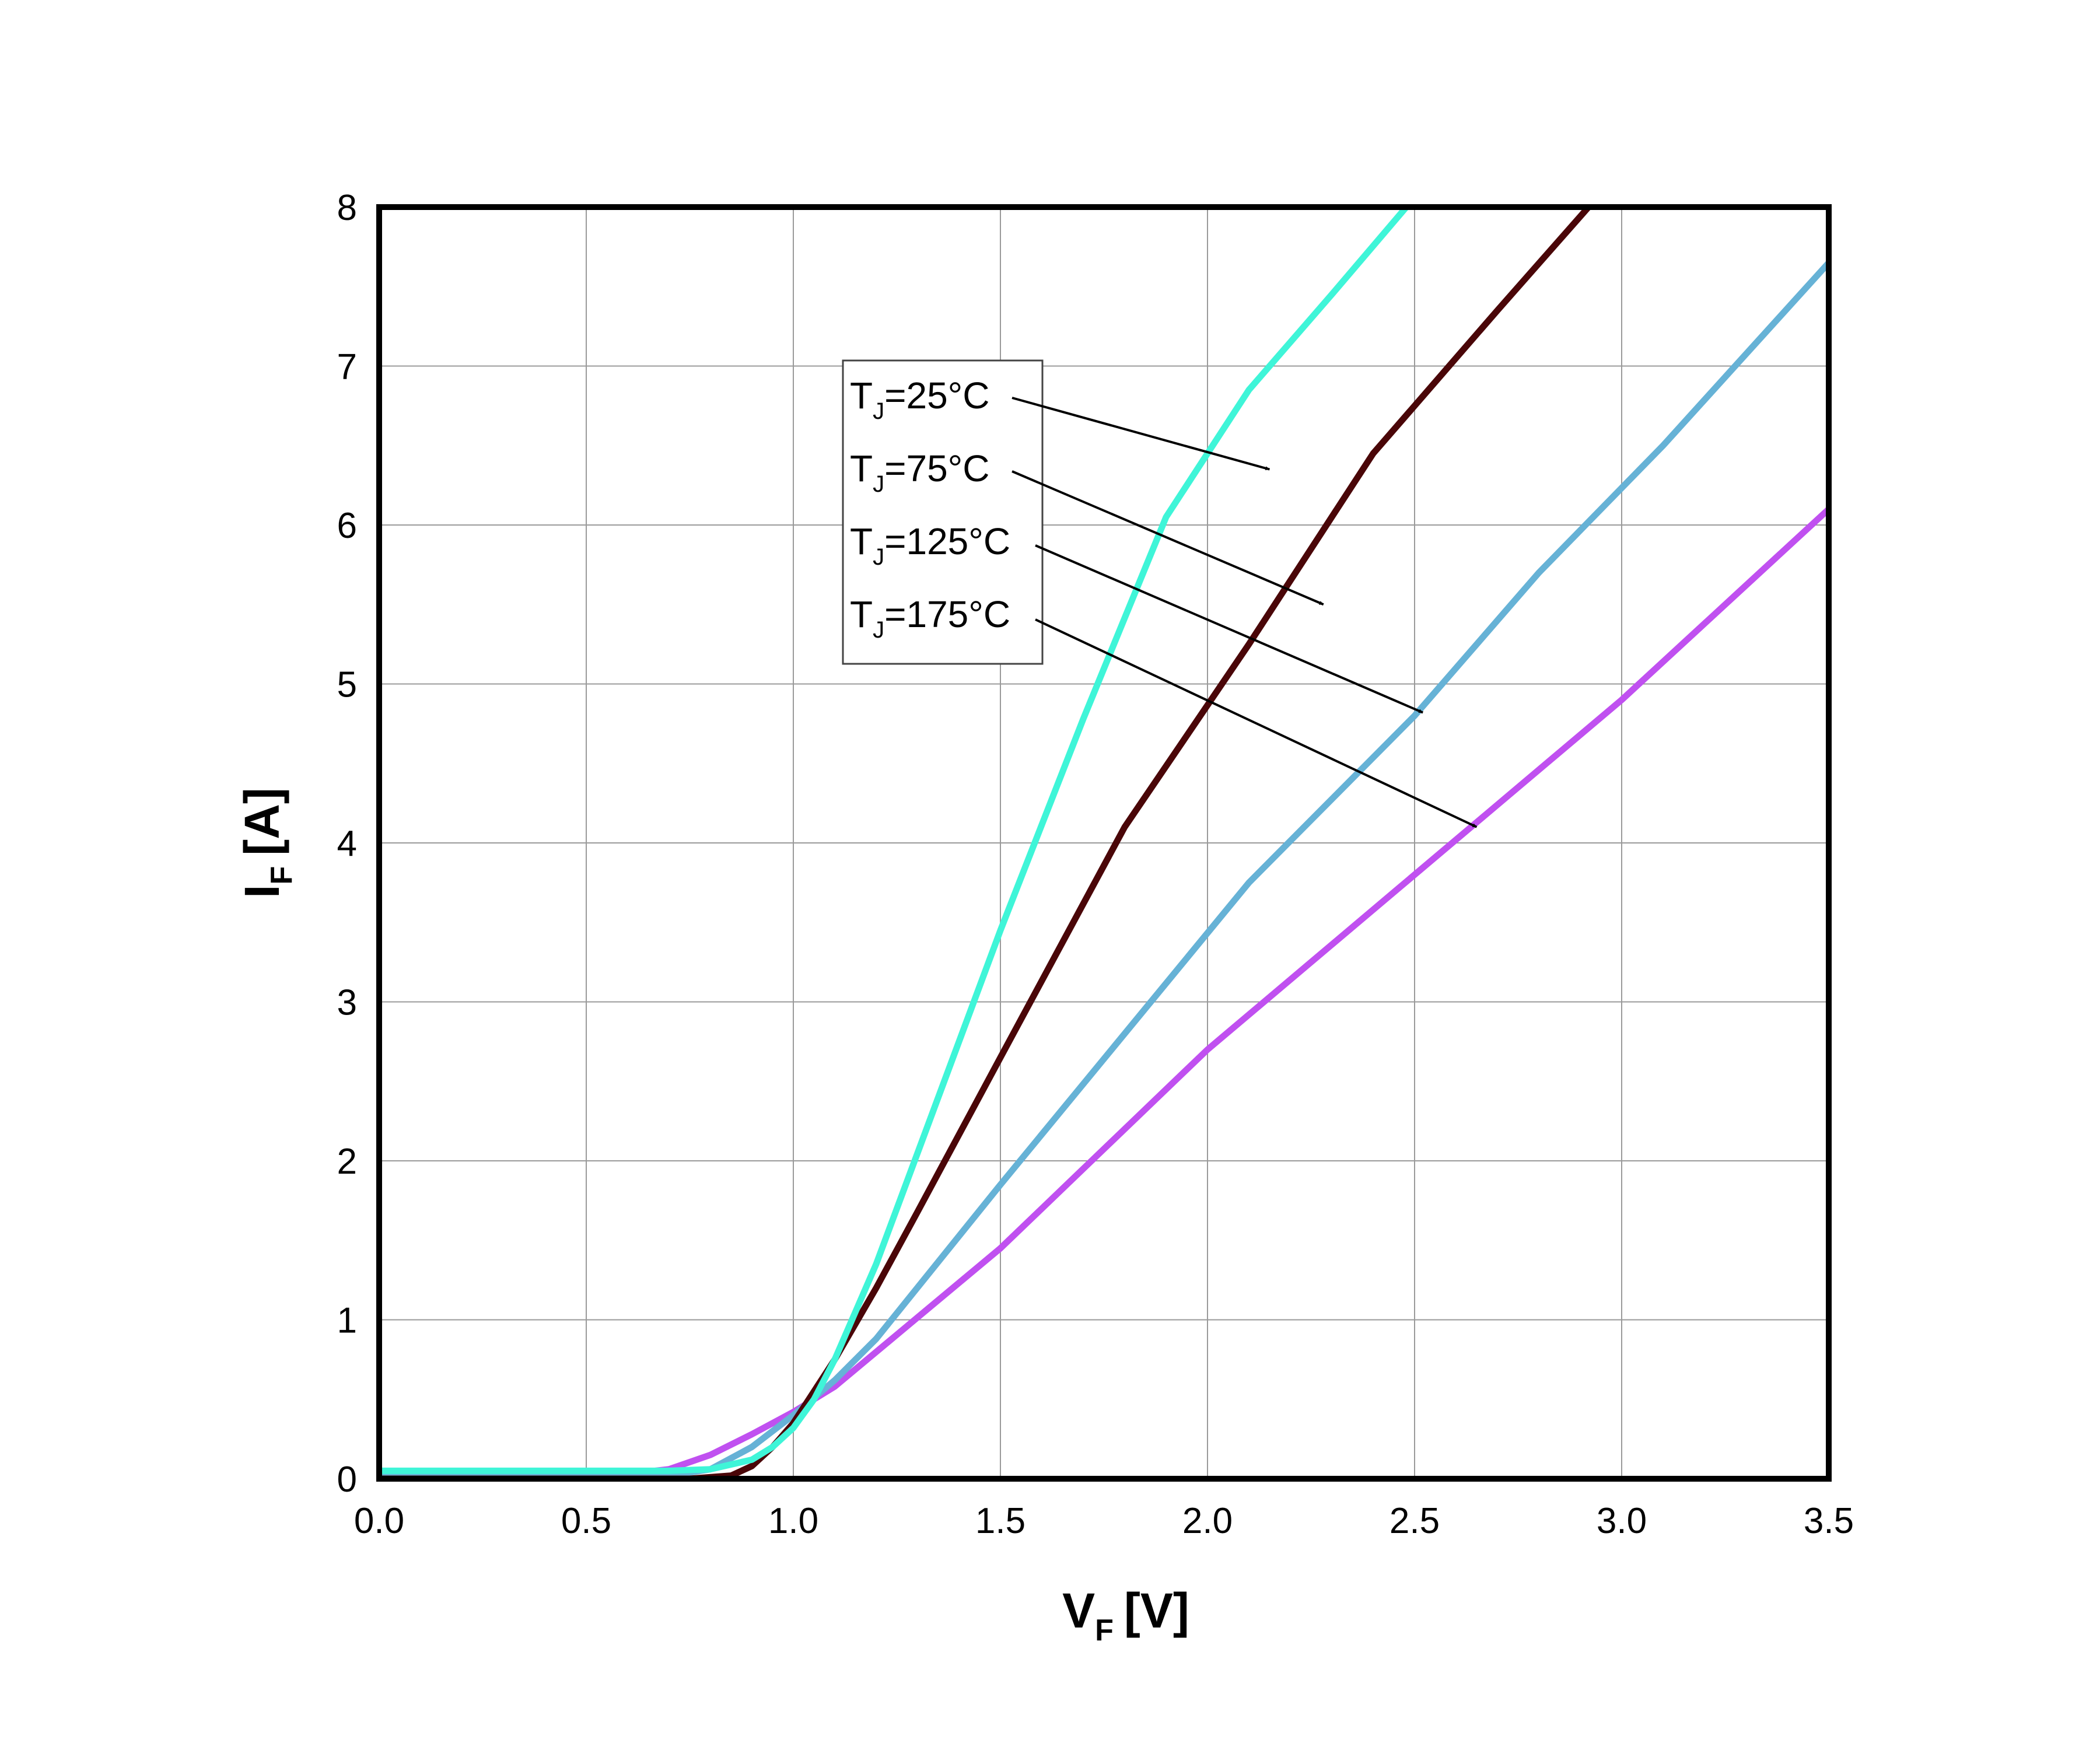 Image resolution: width=2100 pixels, height=1750 pixels. I want to click on y-tick-label: 8, so click(347, 208).